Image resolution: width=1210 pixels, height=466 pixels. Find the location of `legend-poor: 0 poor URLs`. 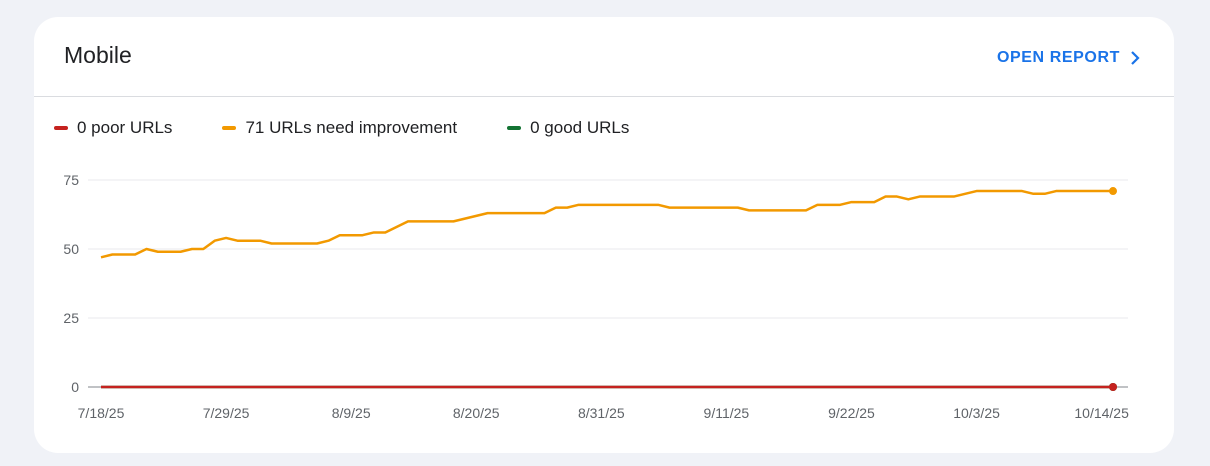

legend-poor: 0 poor URLs is located at coordinates (113, 128).